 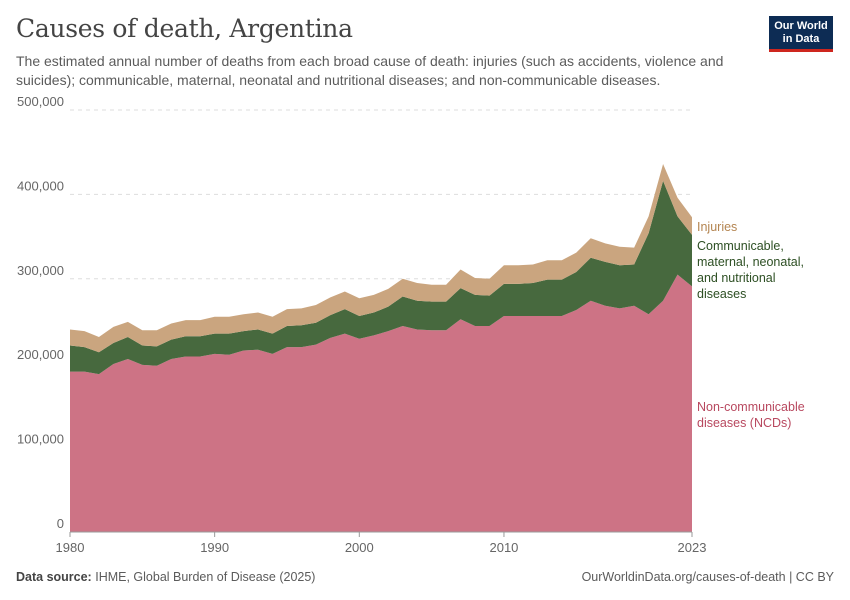 What do you see at coordinates (744, 423) in the screenshot?
I see `series-label-0: diseases (NCDs)` at bounding box center [744, 423].